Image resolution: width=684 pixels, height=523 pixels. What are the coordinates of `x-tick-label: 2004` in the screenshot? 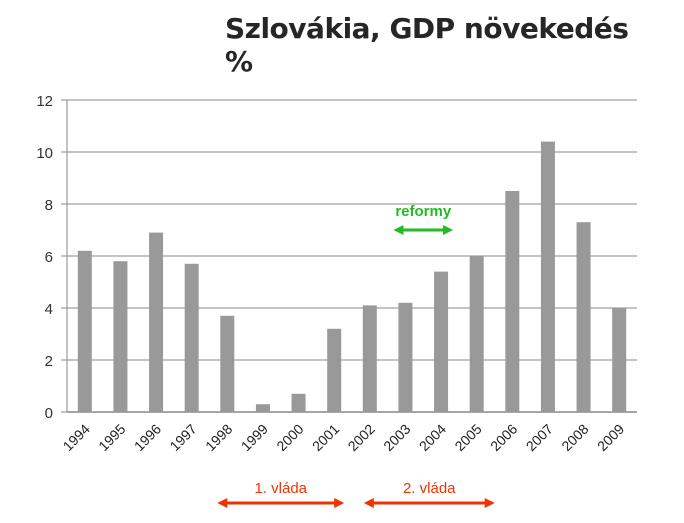 It's located at (432, 437).